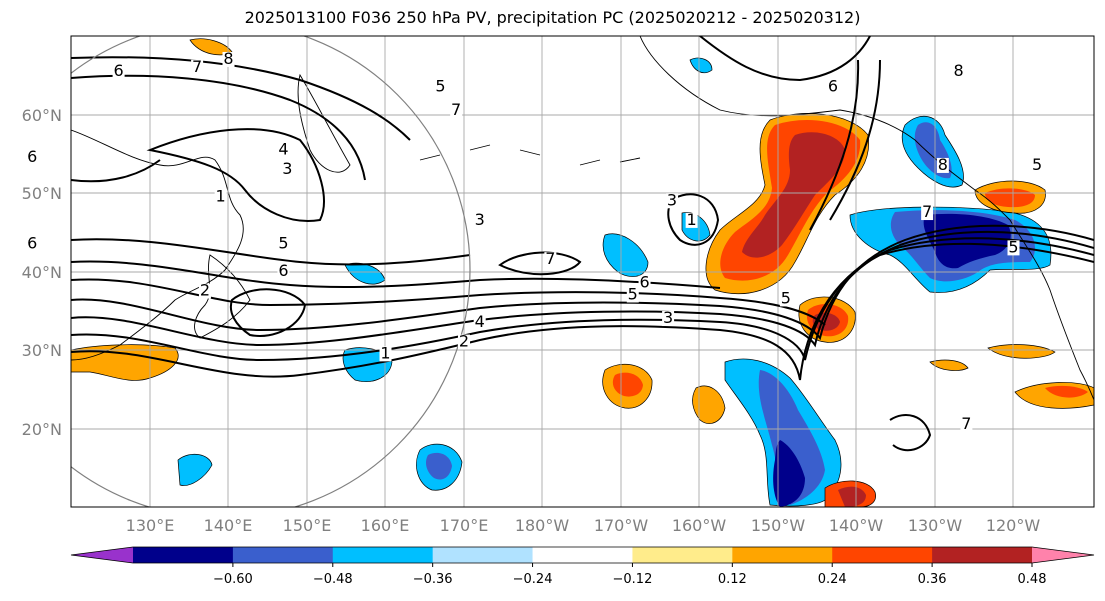 The width and height of the screenshot is (1105, 601). What do you see at coordinates (633, 579) in the screenshot?
I see `colorbar-tick-label: −0.12` at bounding box center [633, 579].